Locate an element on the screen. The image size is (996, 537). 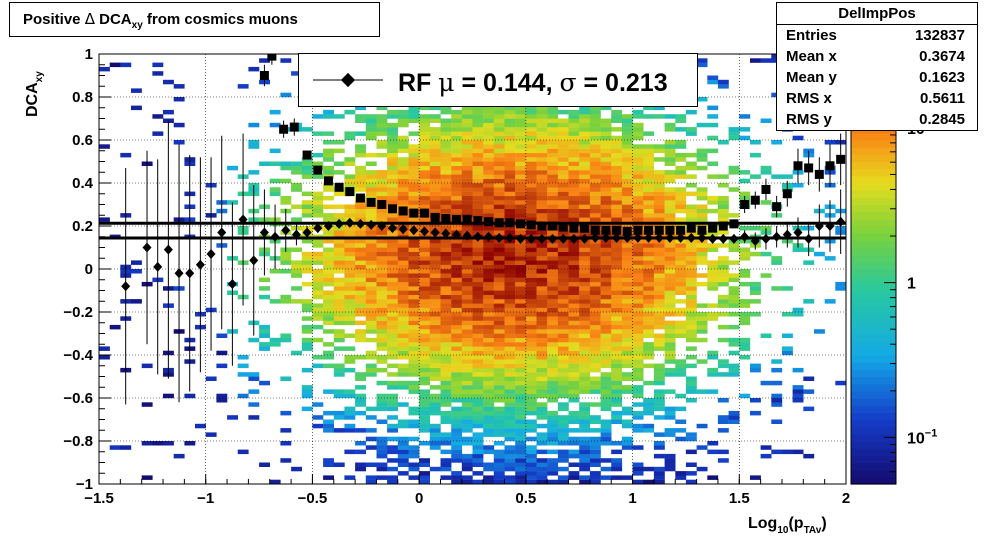
stats-row: RMS y 0.2845 is located at coordinates (877, 119).